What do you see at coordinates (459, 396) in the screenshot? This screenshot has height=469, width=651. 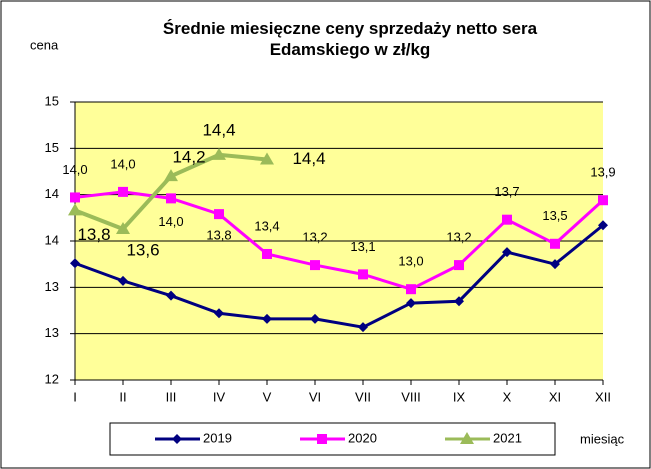 I see `x-tick-label: IX` at bounding box center [459, 396].